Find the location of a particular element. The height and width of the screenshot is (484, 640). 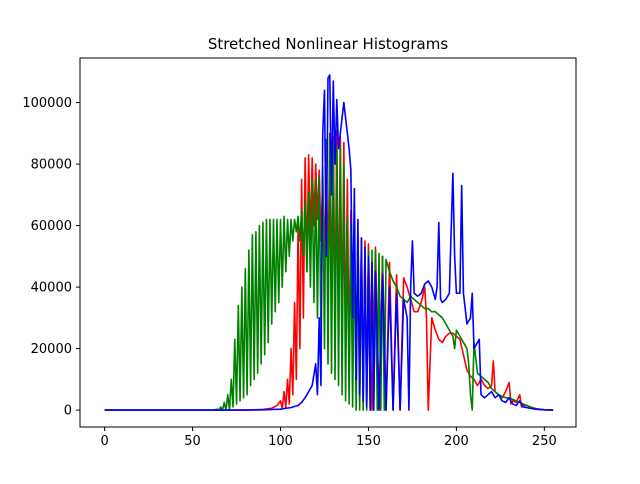

y-tick-label: 100000 is located at coordinates (47, 103).